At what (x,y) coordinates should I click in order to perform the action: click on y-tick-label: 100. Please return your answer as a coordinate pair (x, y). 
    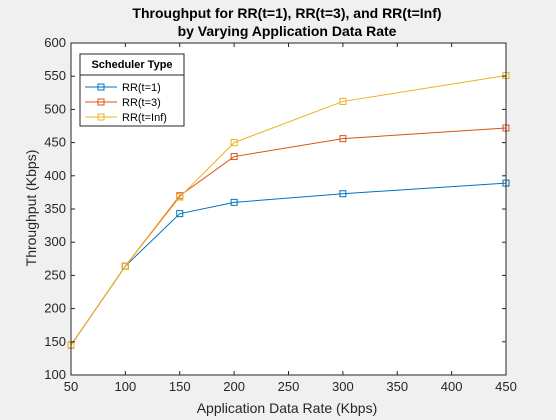
    Looking at the image, I should click on (55, 374).